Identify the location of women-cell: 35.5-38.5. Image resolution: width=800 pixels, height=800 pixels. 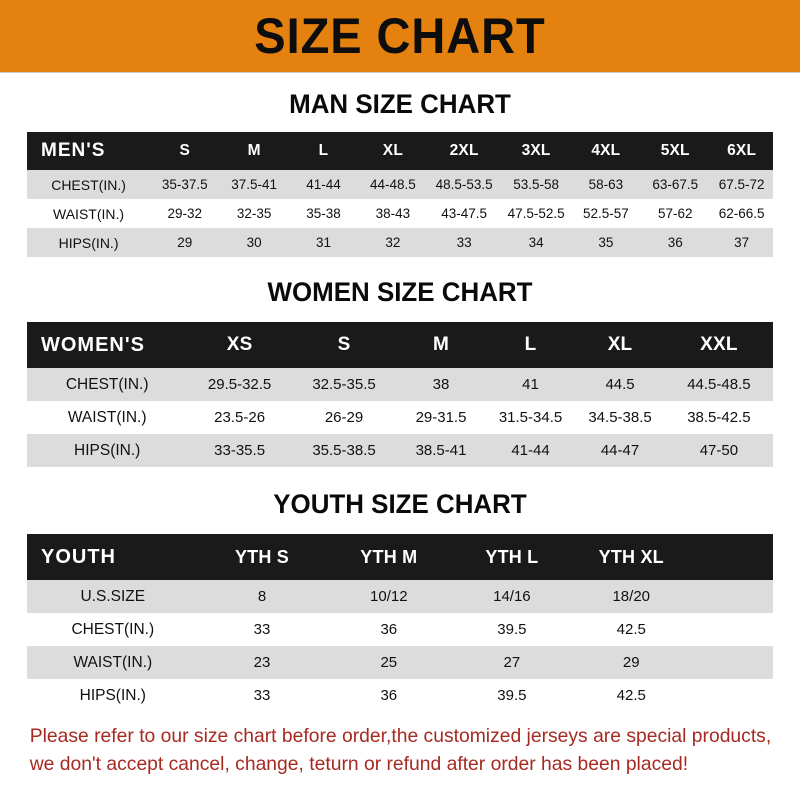
(344, 450).